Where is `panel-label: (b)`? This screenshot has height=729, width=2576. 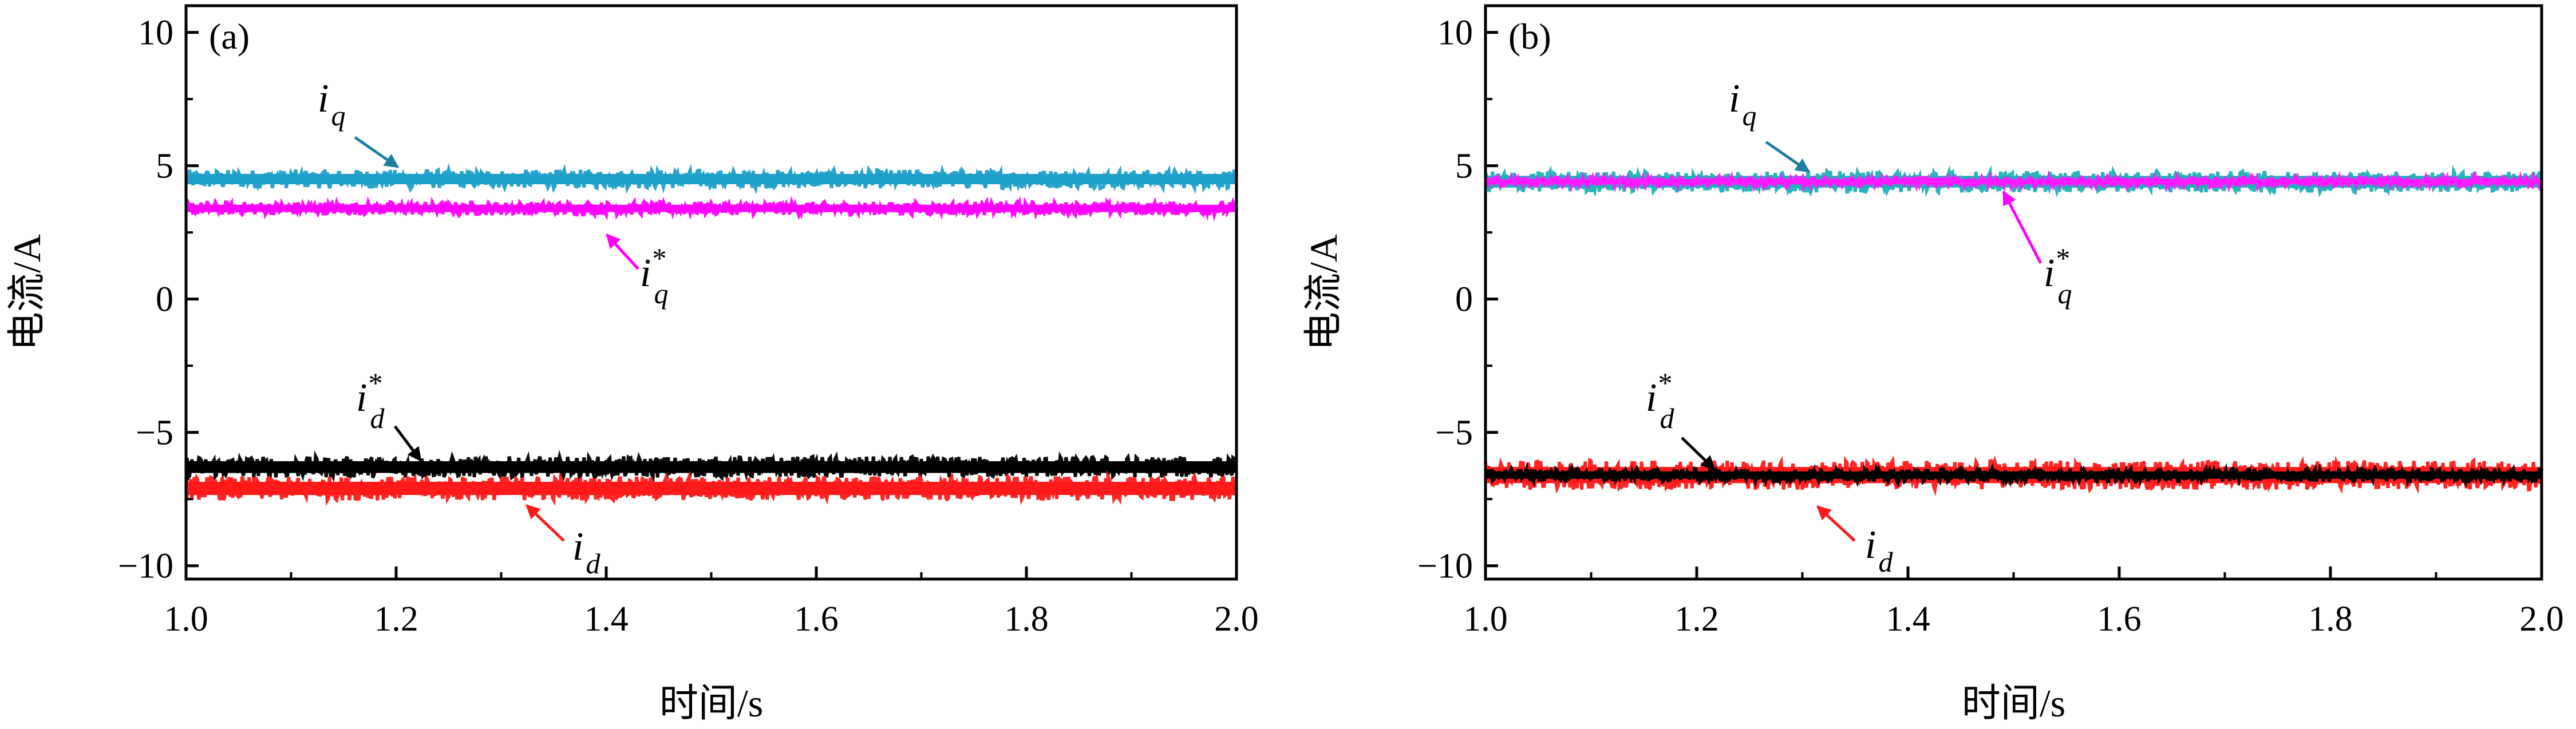
panel-label: (b) is located at coordinates (1529, 36).